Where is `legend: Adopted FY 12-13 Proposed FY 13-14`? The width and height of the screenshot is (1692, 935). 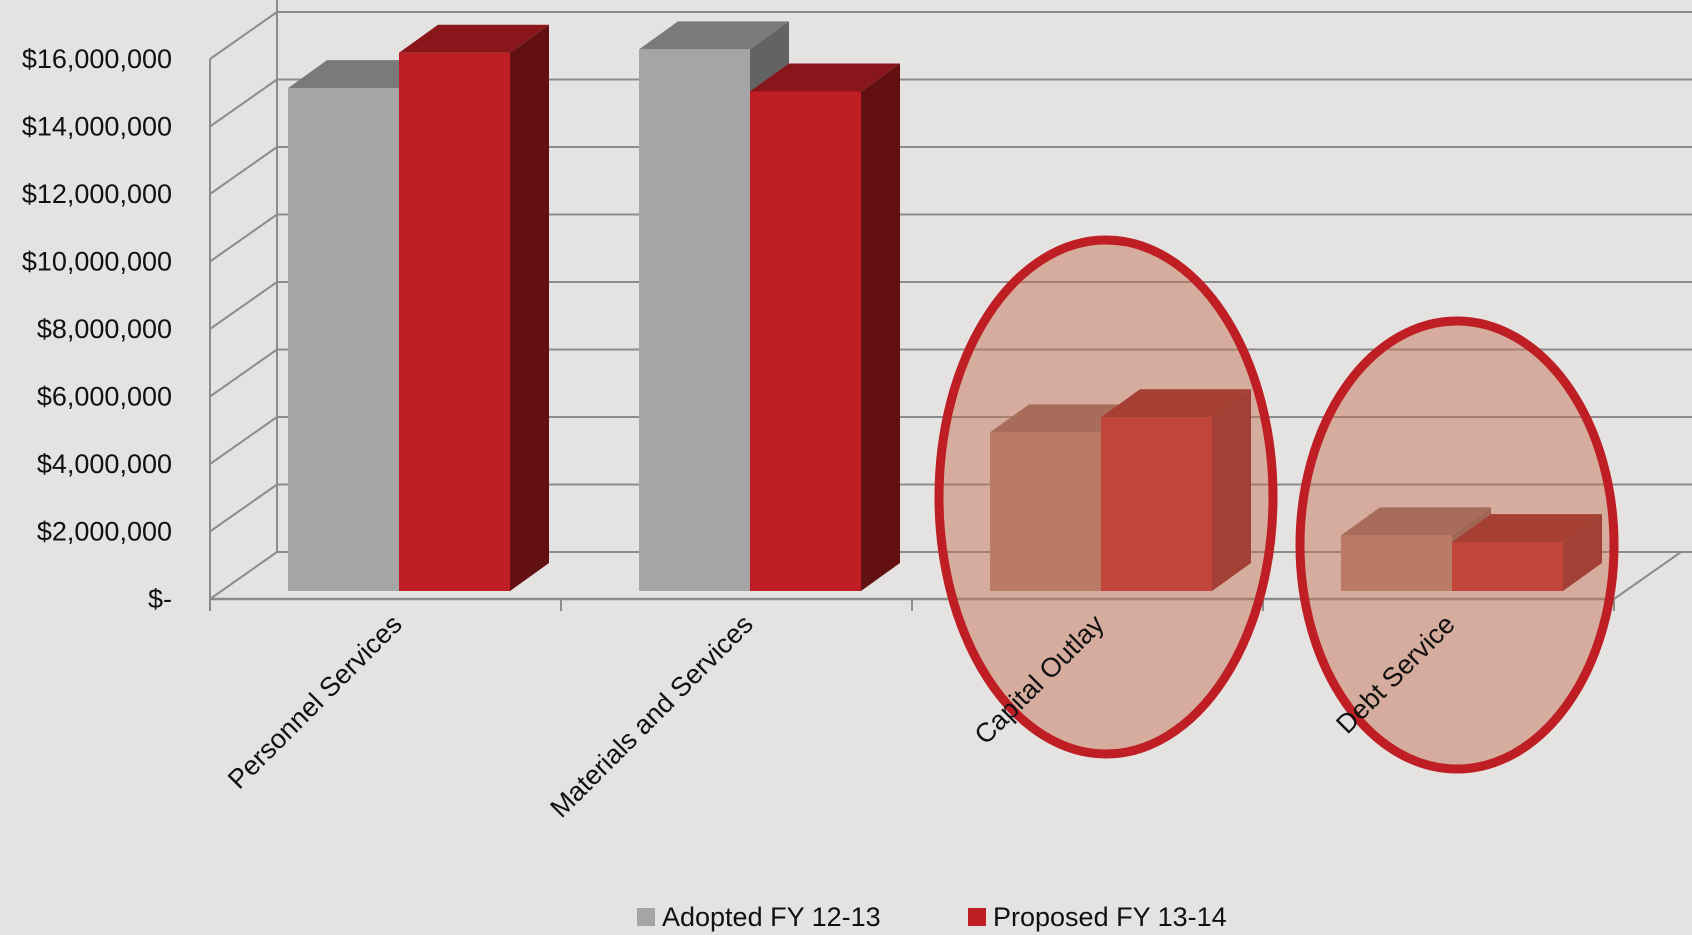
legend: Adopted FY 12-13 Proposed FY 13-14 is located at coordinates (932, 917).